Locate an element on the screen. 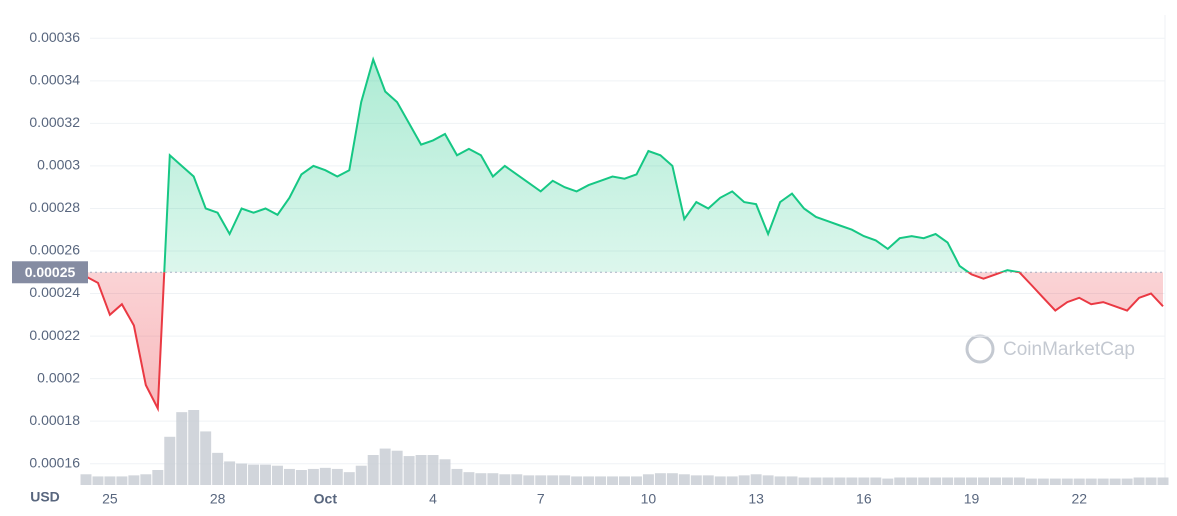 This screenshot has width=1177, height=516. x-tick-label: 22 is located at coordinates (1079, 499).